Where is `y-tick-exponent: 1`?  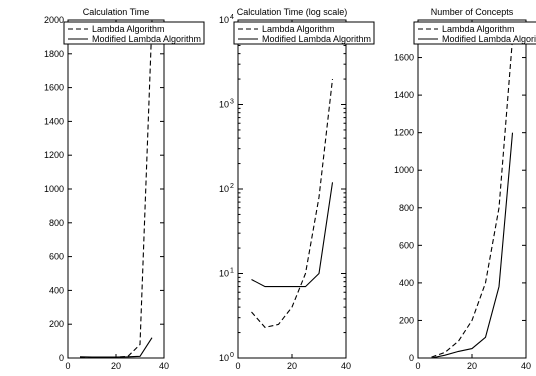 y-tick-exponent: 1 is located at coordinates (232, 271).